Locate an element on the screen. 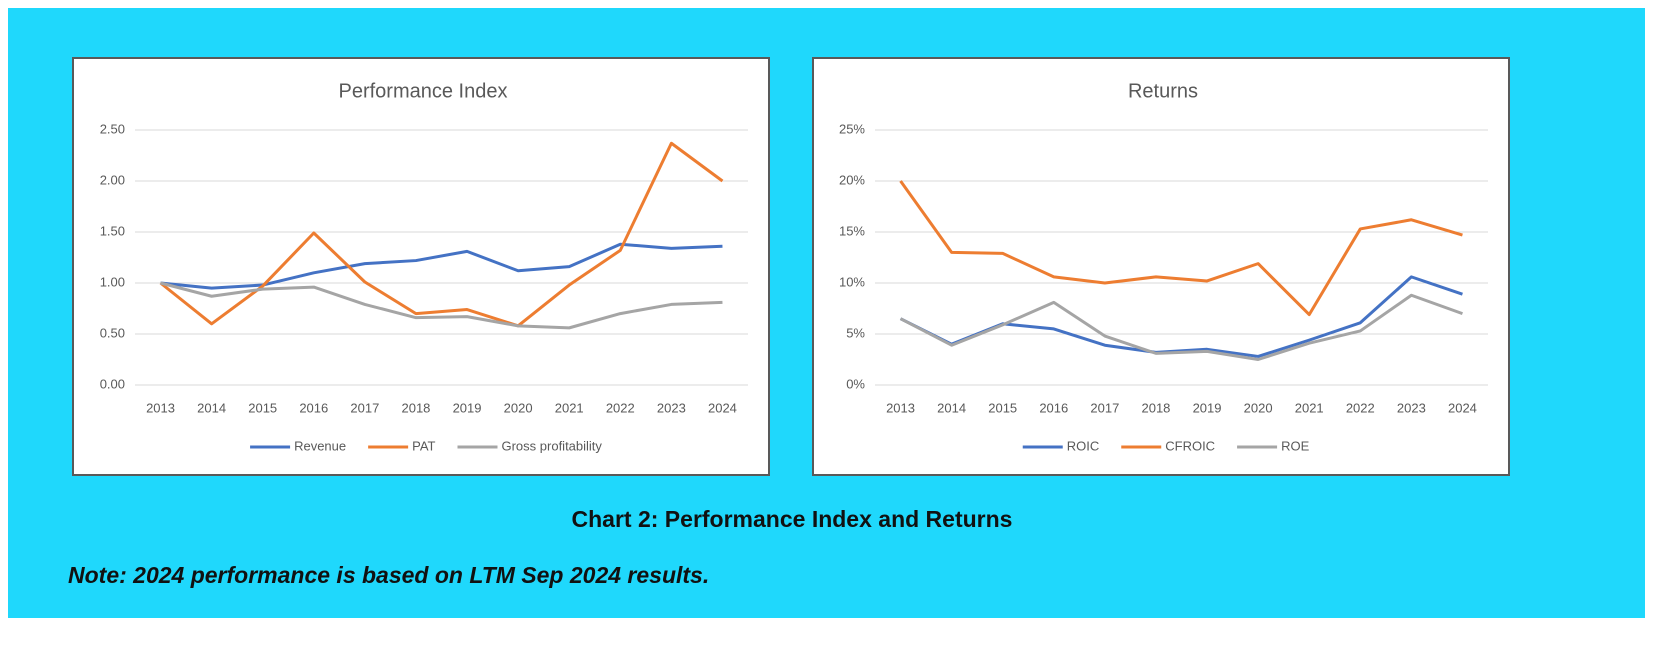 This screenshot has height=652, width=1653. chart-title: Returns is located at coordinates (1163, 91).